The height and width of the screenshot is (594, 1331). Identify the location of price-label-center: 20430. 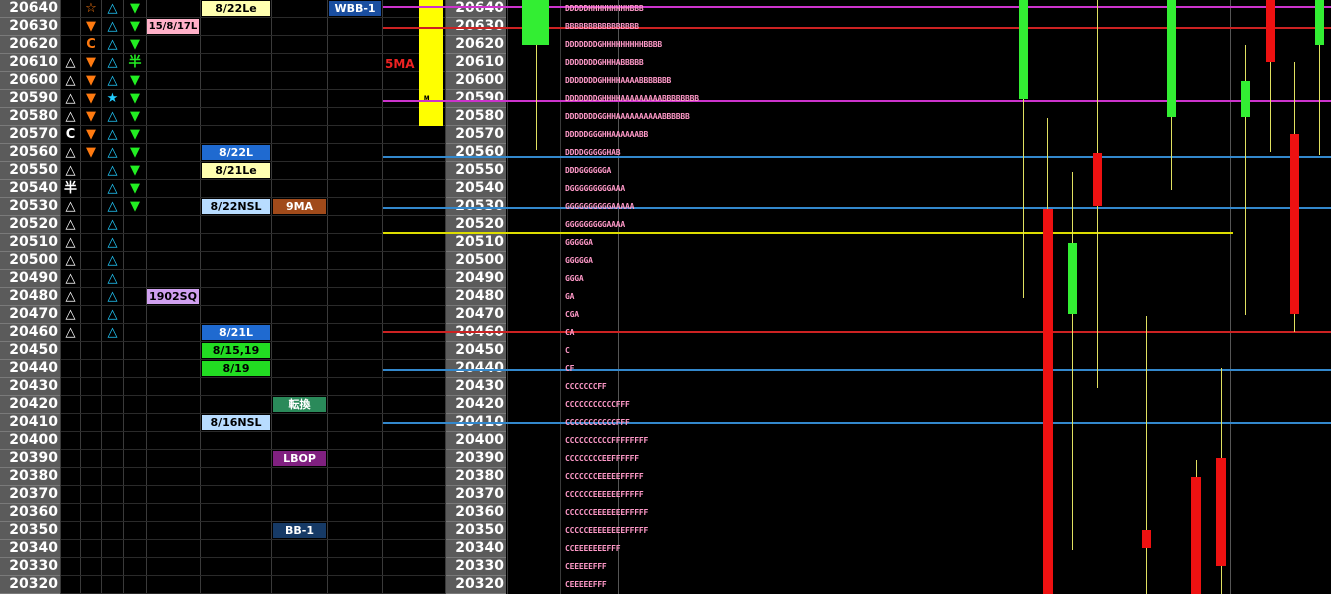
(476, 387).